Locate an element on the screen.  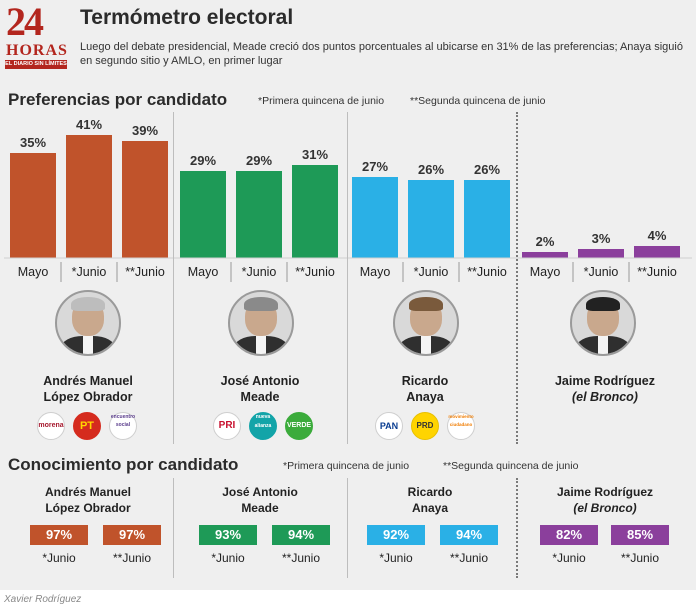
candidate-photo-anaya is located at coordinates (426, 323).